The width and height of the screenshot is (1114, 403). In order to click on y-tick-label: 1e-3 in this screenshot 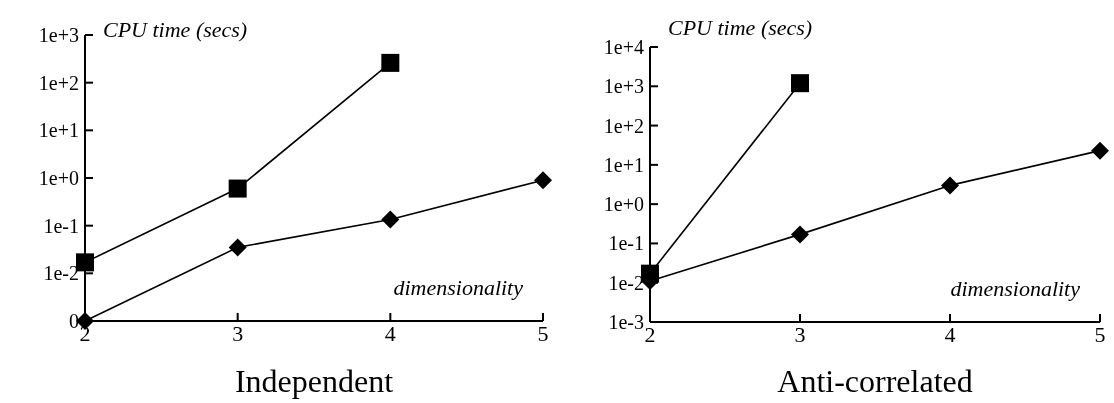, I will do `click(626, 322)`.